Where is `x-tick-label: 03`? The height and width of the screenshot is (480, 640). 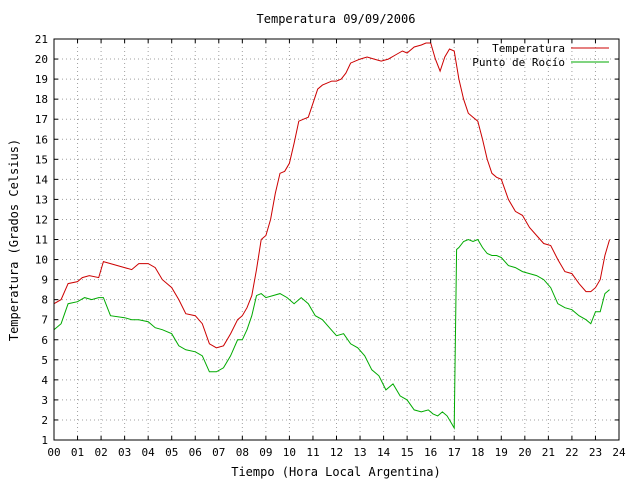
x-tick-label: 03 is located at coordinates (124, 452).